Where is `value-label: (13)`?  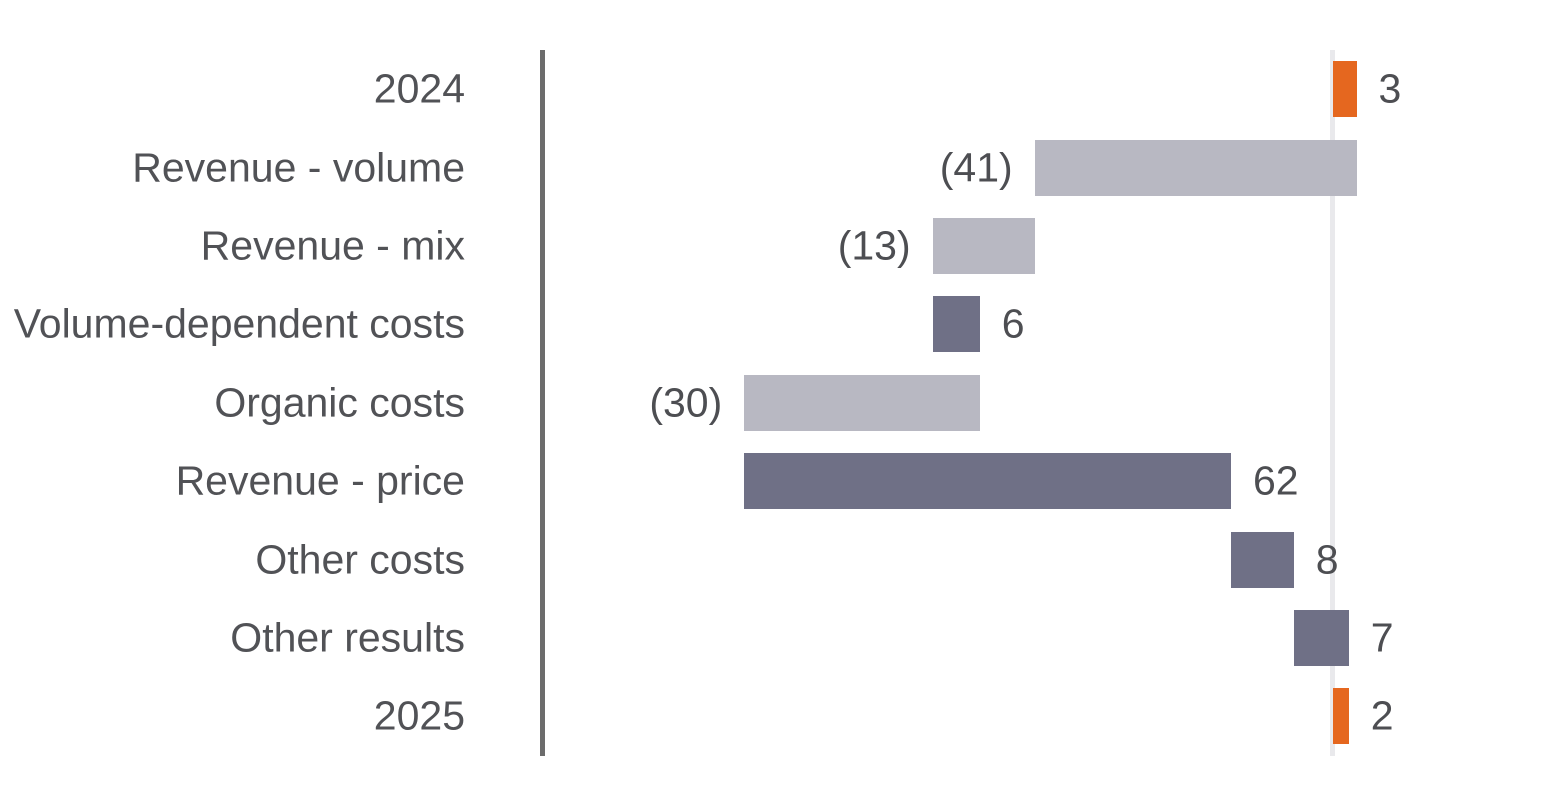
value-label: (13) is located at coordinates (874, 245).